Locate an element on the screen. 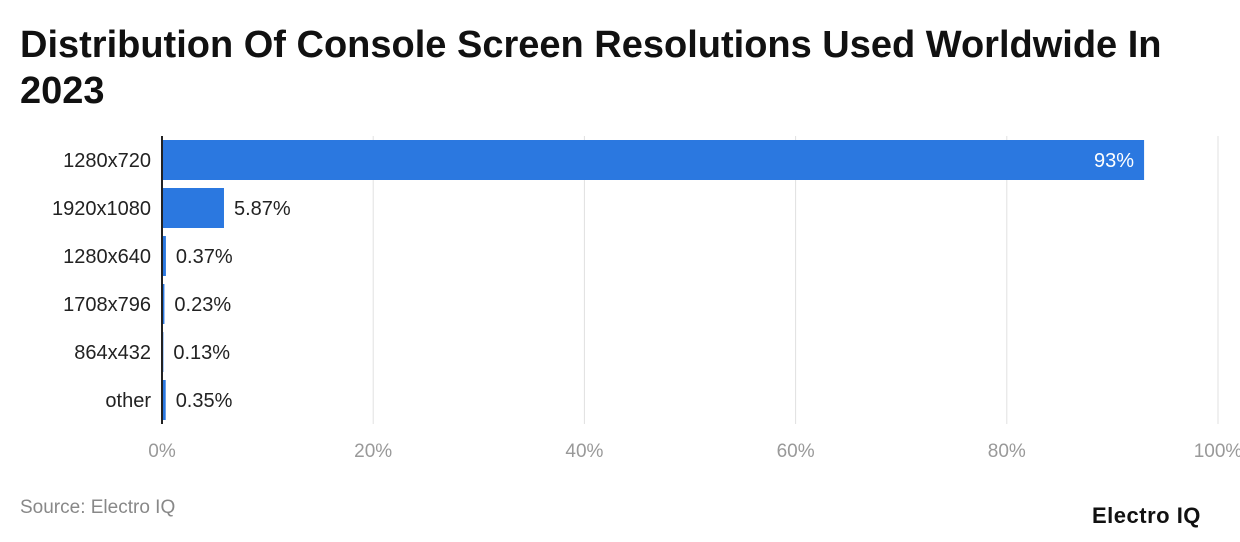 This screenshot has height=542, width=1240. x-tick-label: 80% is located at coordinates (1007, 451).